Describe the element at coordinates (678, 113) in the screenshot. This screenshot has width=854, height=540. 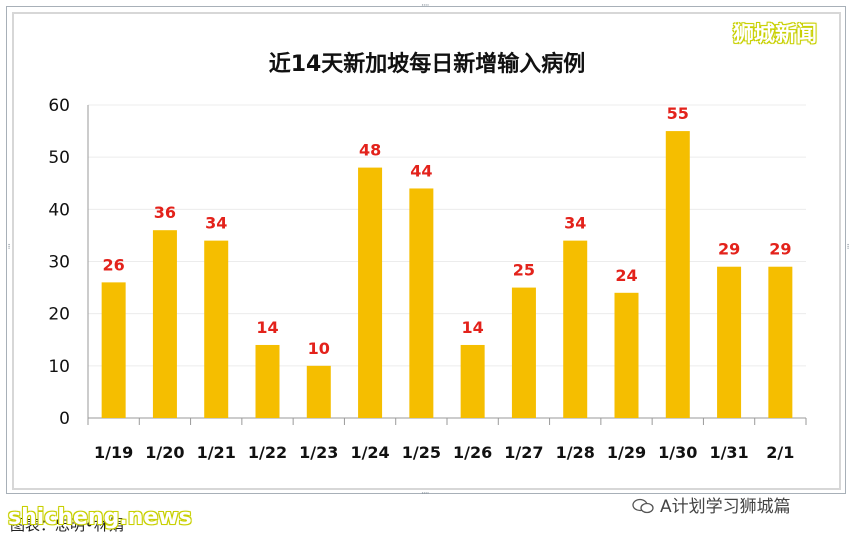
I see `data-label: 55` at that location.